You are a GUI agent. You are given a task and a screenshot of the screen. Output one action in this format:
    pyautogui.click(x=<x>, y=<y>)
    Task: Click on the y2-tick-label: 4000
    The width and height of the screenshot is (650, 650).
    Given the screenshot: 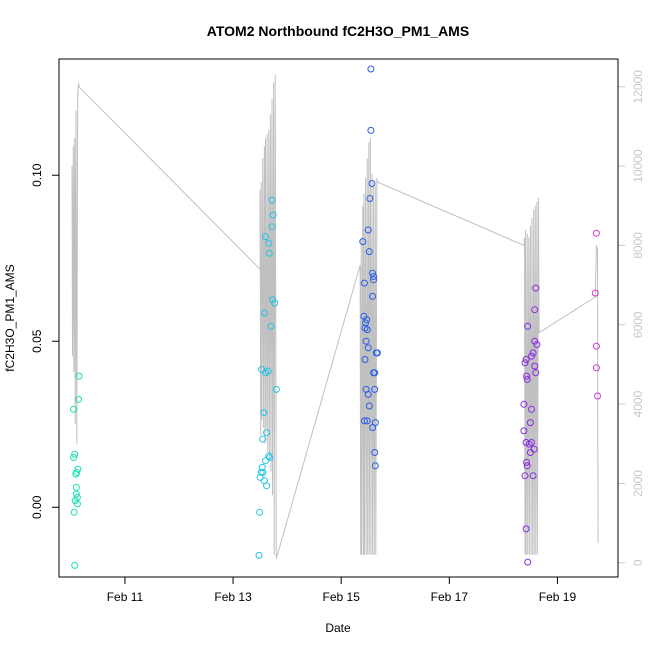 What is the action you would take?
    pyautogui.click(x=638, y=403)
    